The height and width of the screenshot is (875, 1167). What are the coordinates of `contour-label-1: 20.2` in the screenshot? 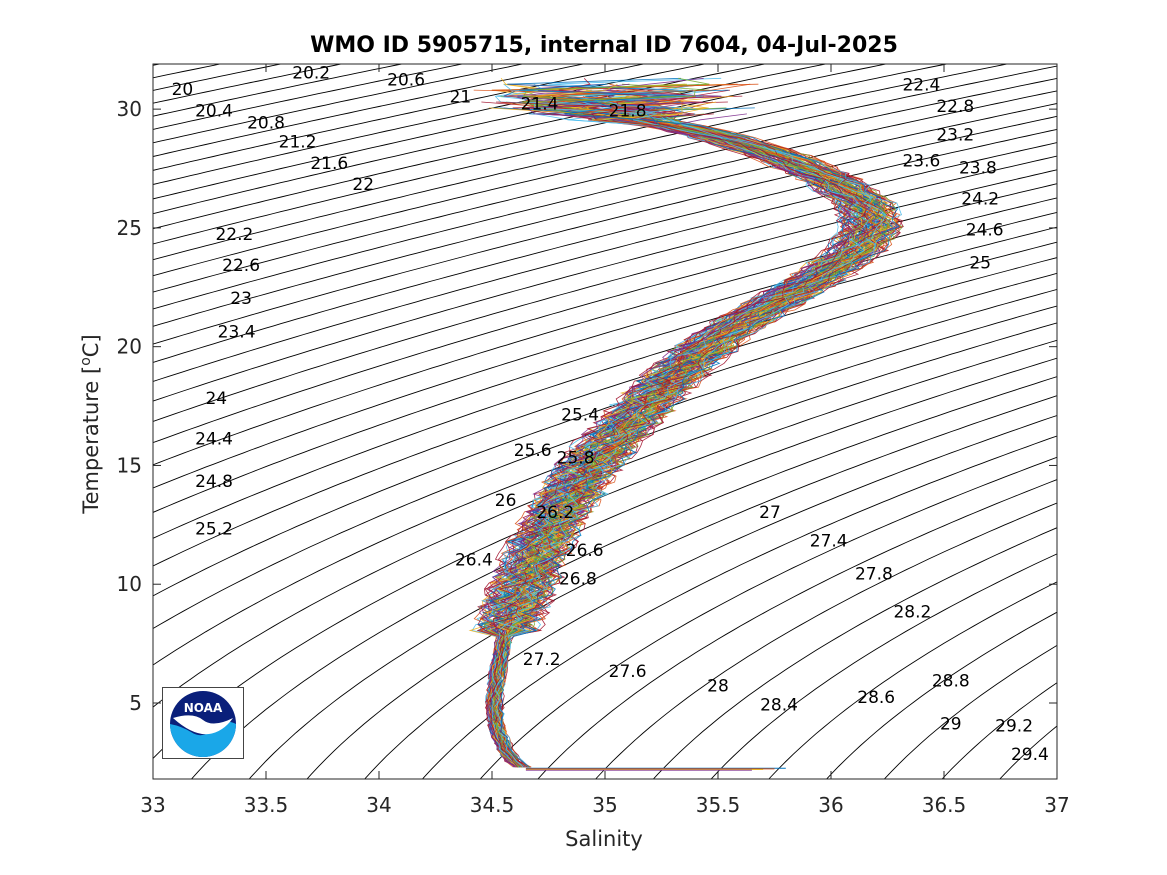 It's located at (311, 74).